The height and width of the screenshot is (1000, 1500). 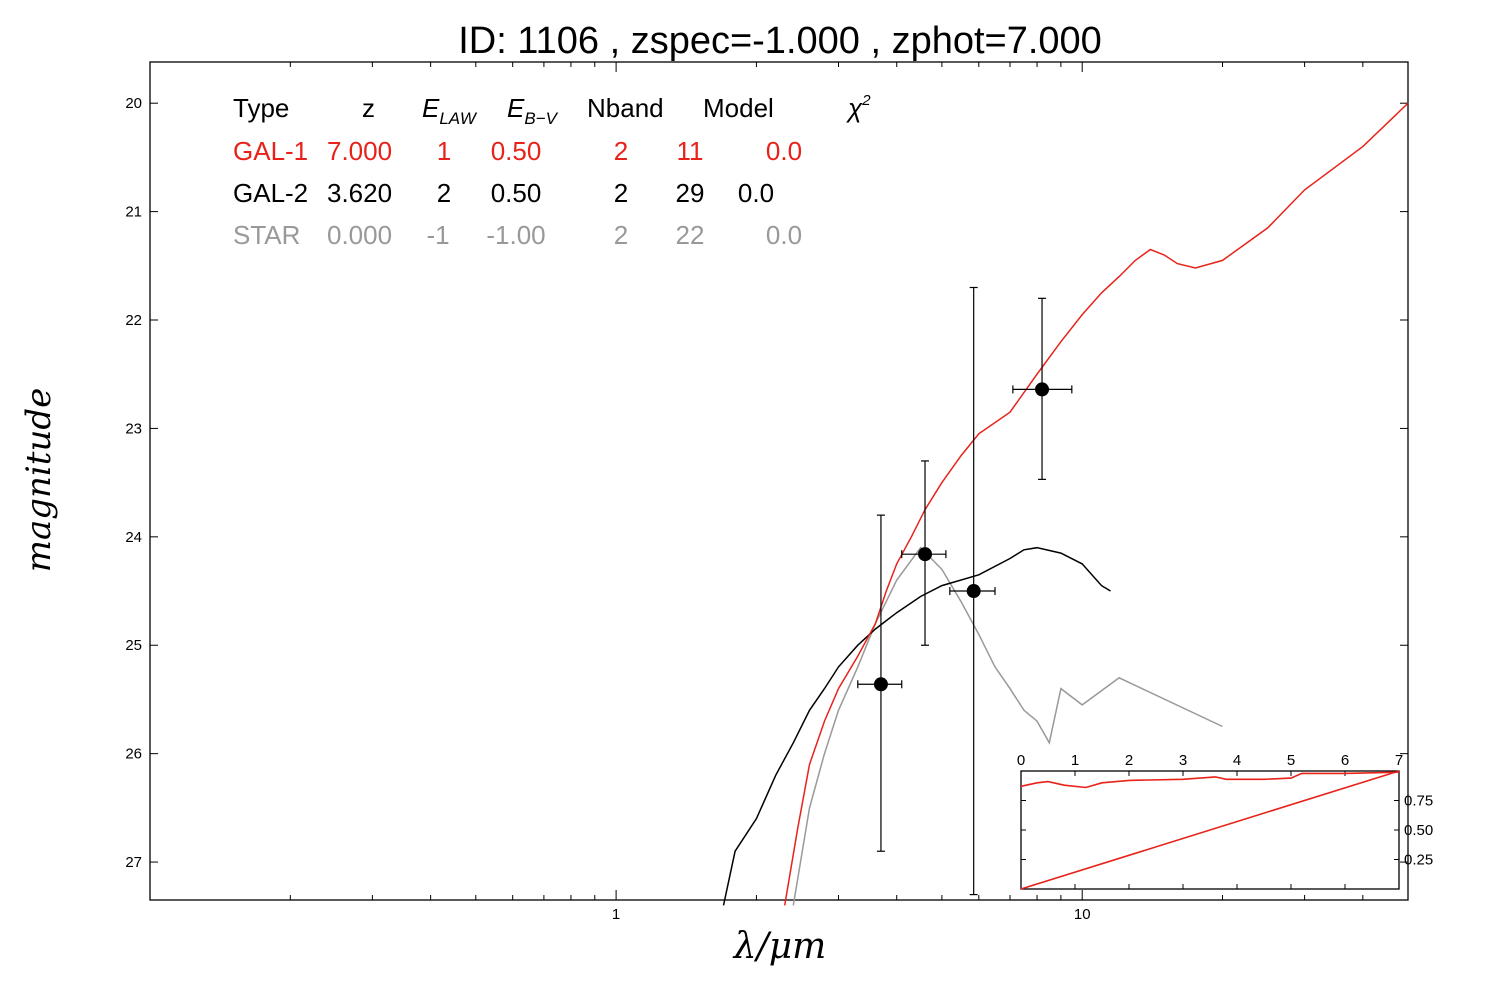 I want to click on header-ebv: EB−V, so click(x=533, y=110).